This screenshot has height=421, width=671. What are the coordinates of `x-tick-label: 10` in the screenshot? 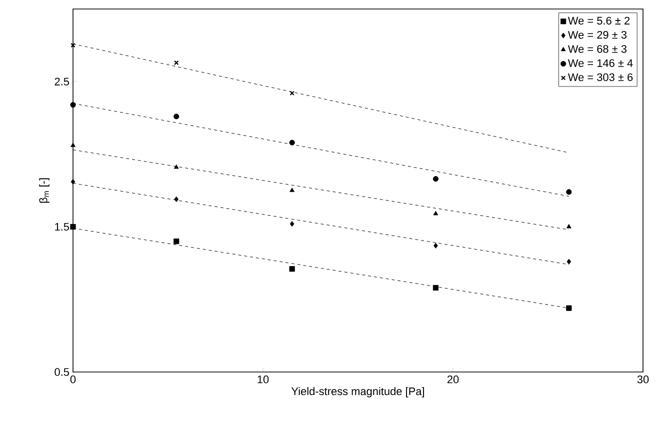 It's located at (263, 380).